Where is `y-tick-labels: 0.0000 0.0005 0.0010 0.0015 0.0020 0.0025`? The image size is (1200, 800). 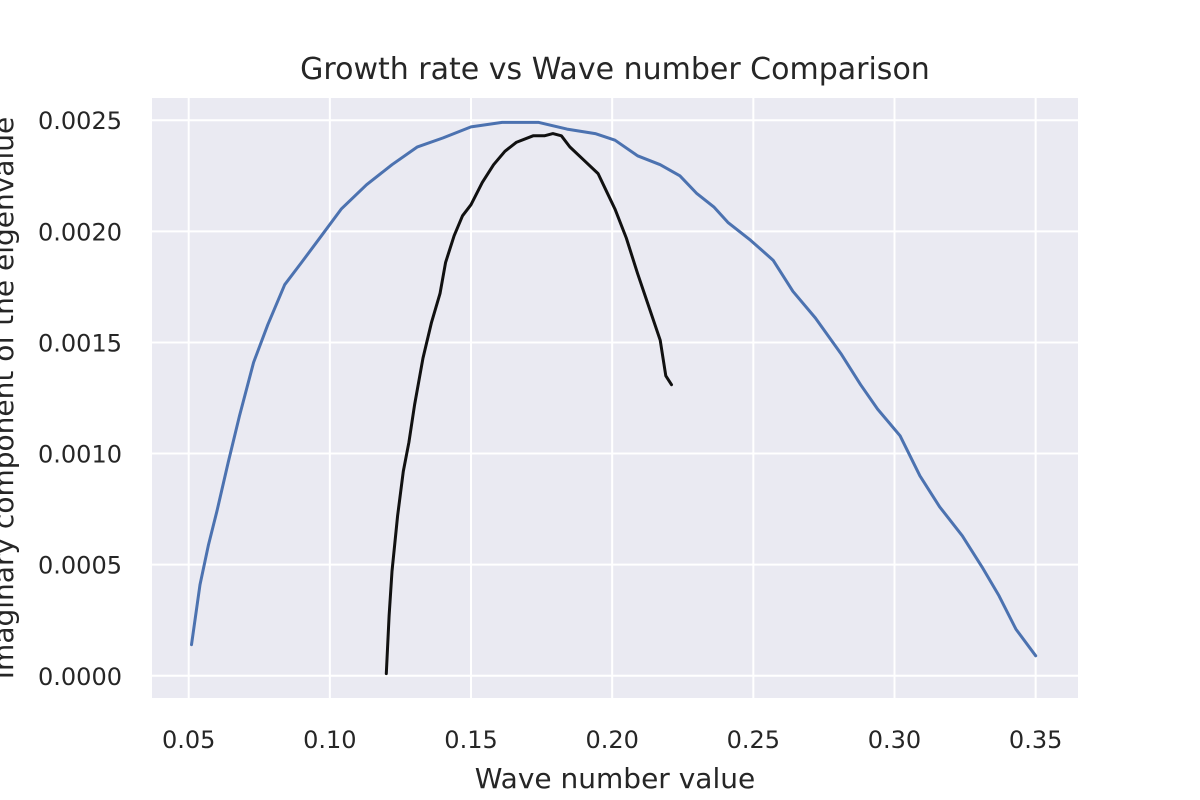
y-tick-labels: 0.0000 0.0005 0.0010 0.0015 0.0020 0.0025 is located at coordinates (80, 399).